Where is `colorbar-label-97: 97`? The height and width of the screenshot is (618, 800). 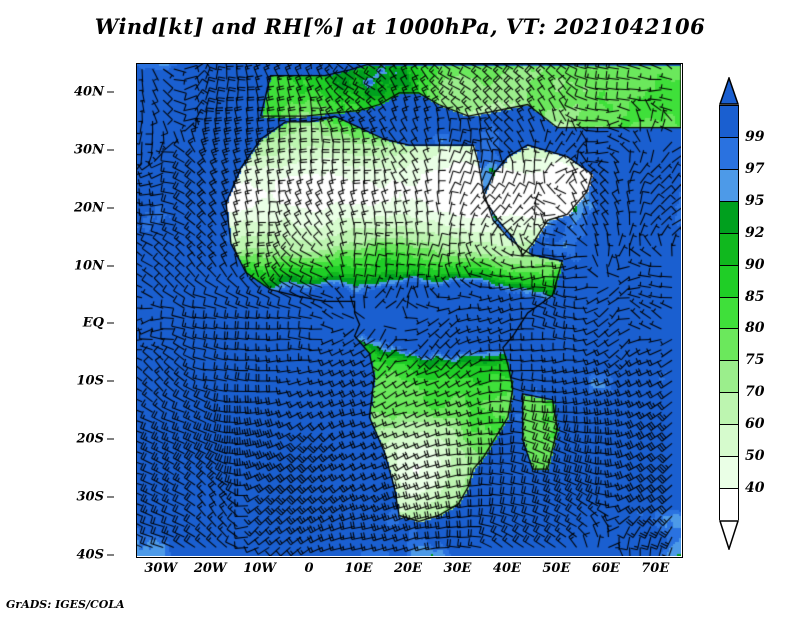 colorbar-label-97: 97 is located at coordinates (755, 168).